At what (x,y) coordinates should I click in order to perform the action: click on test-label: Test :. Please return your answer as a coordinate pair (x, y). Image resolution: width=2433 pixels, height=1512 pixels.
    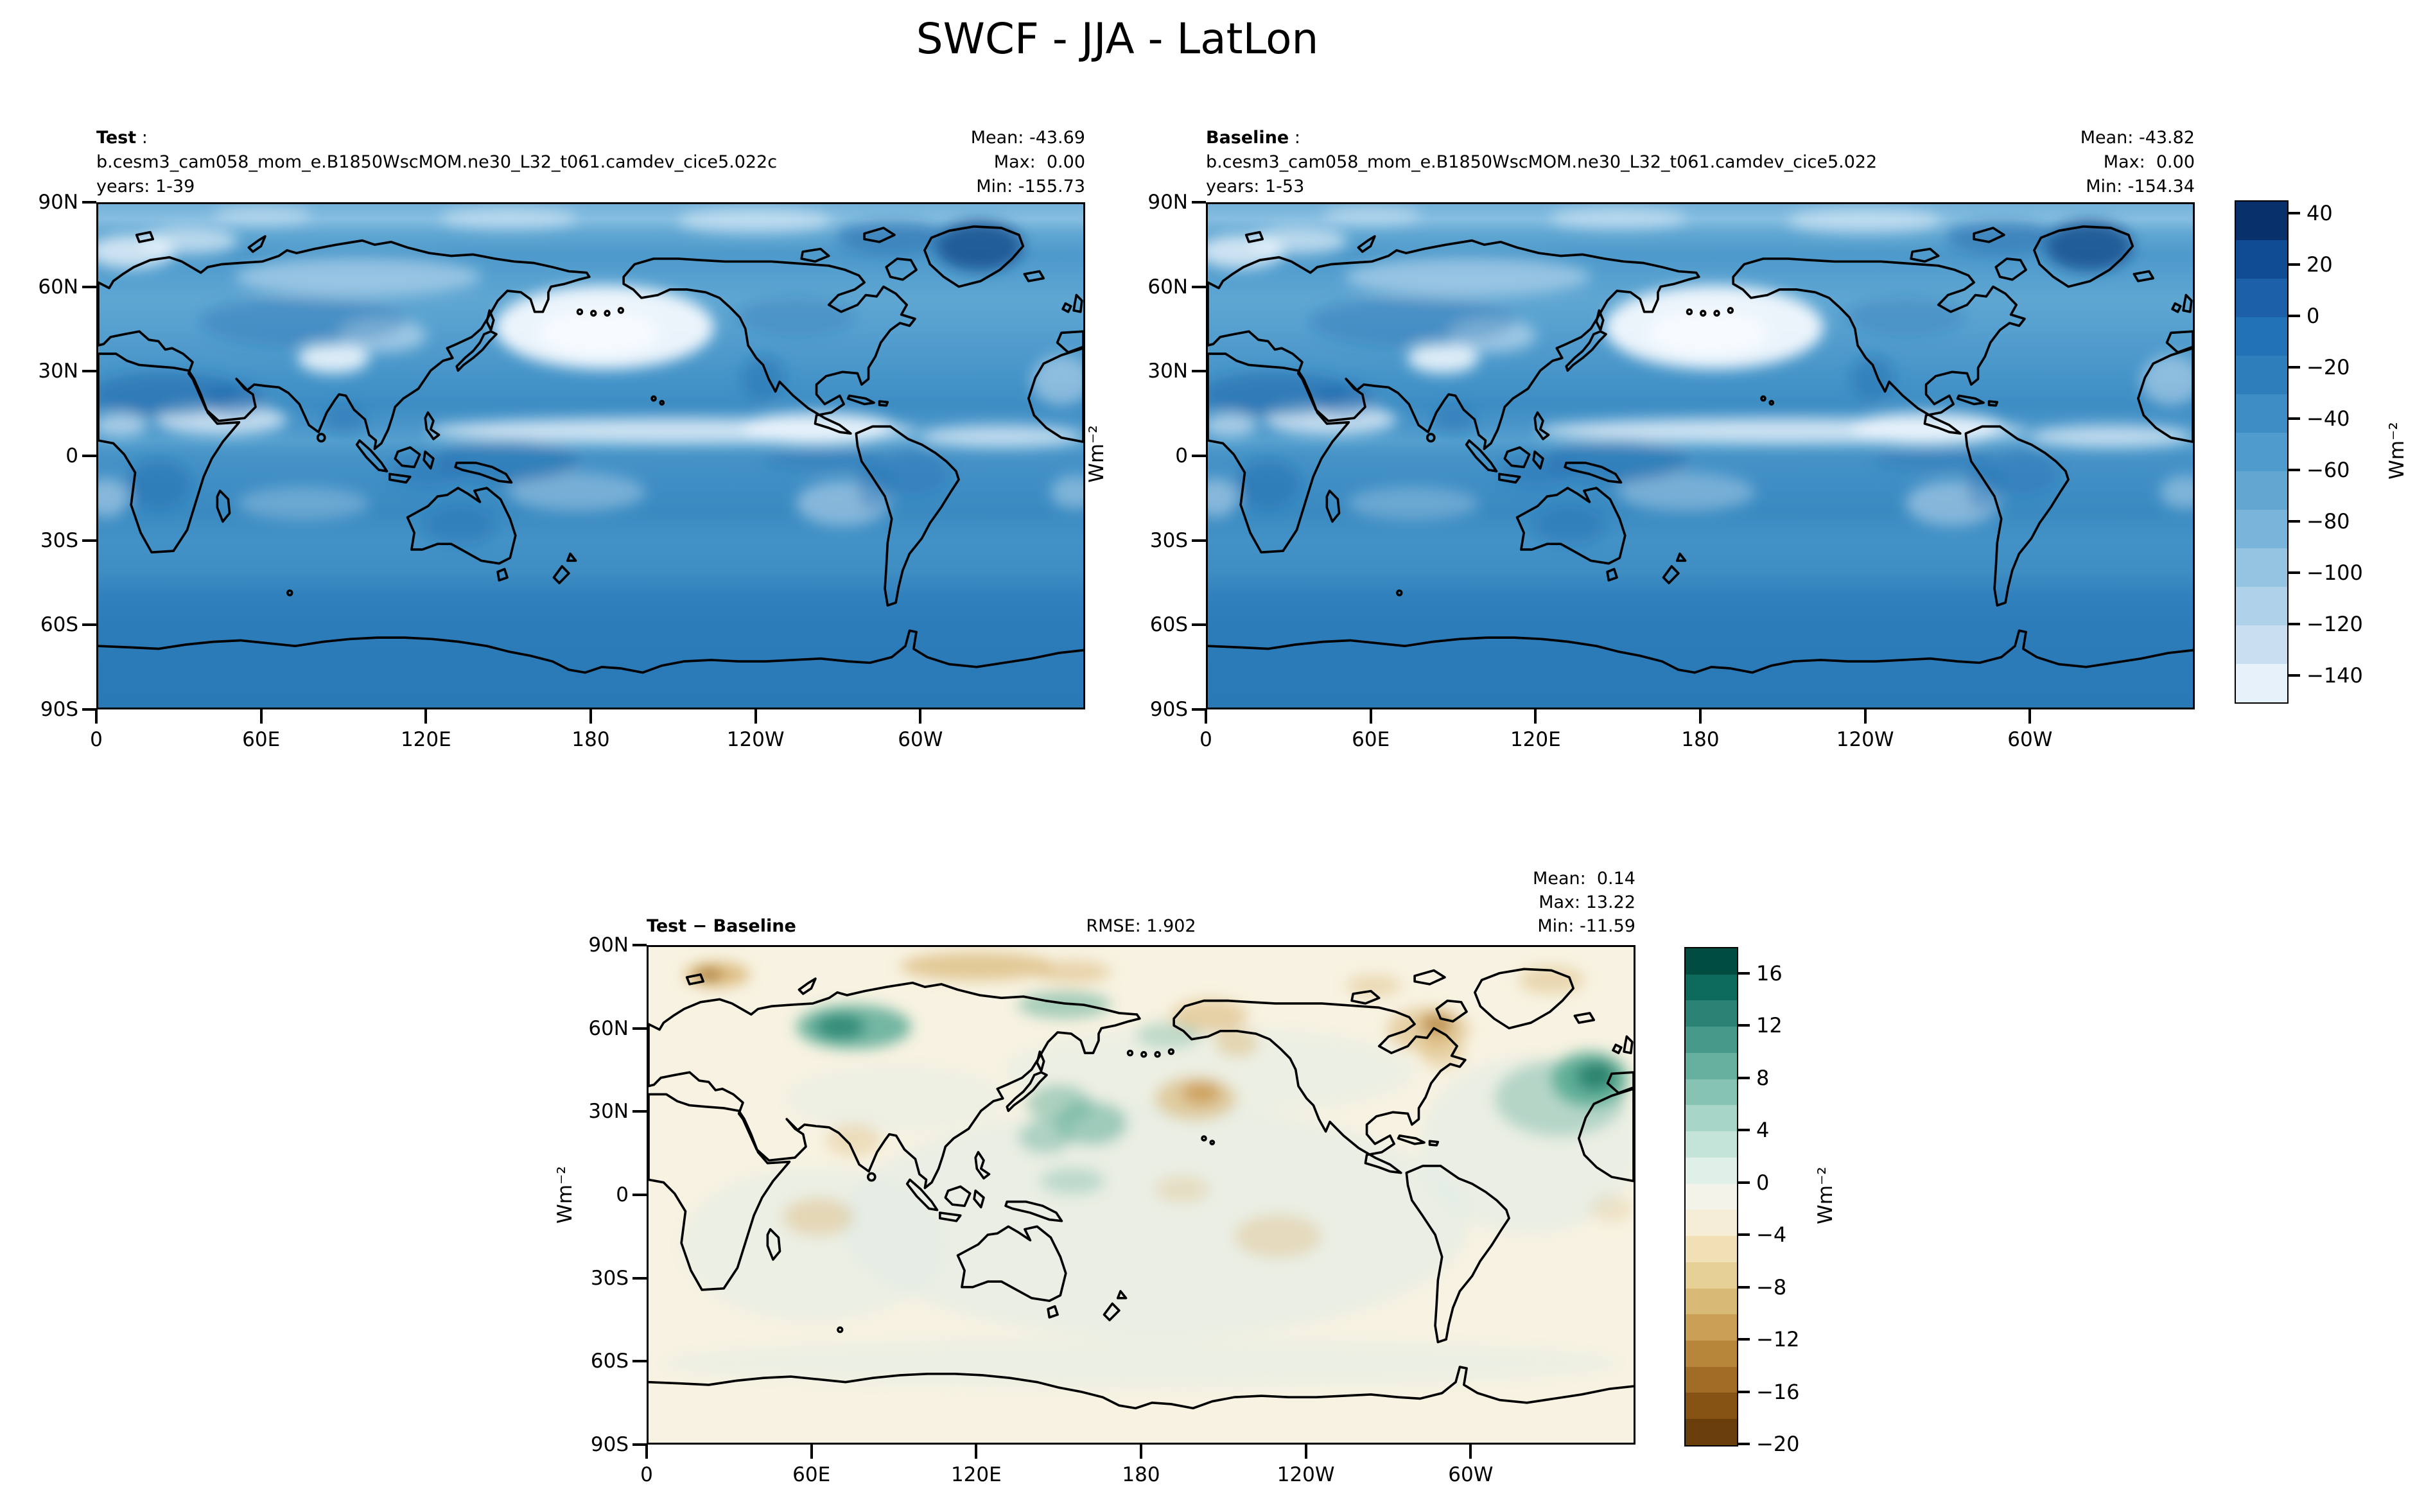
    Looking at the image, I should click on (122, 138).